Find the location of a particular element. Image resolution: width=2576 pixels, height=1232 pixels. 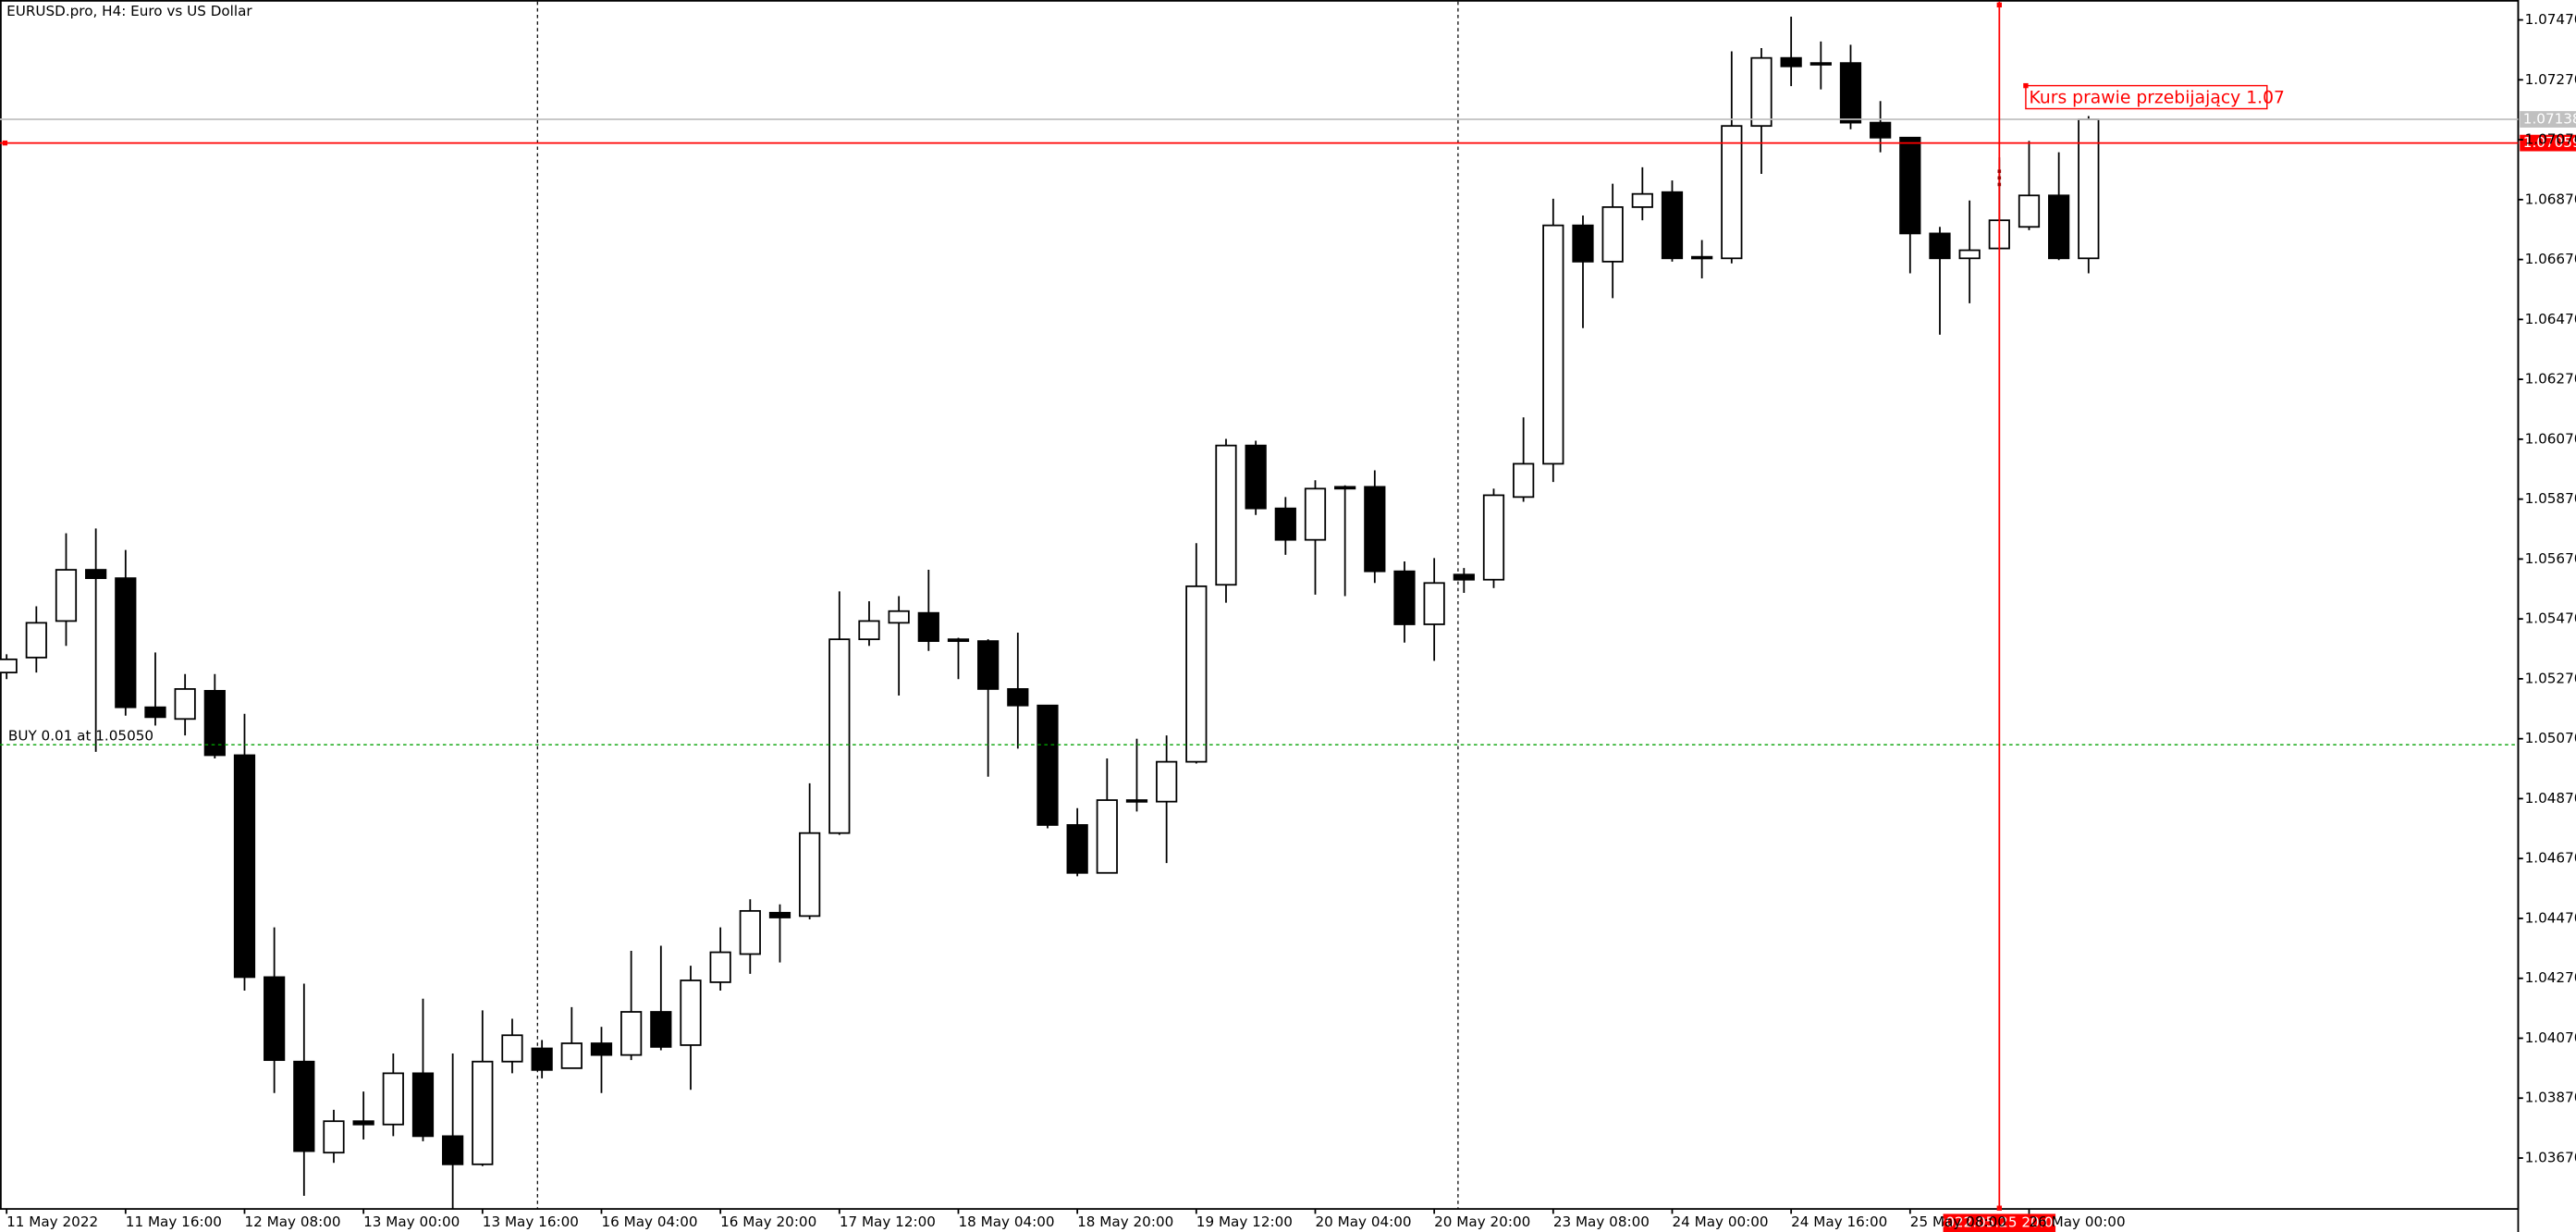

x-tick-label: 24 May 16:00 is located at coordinates (1839, 1222).